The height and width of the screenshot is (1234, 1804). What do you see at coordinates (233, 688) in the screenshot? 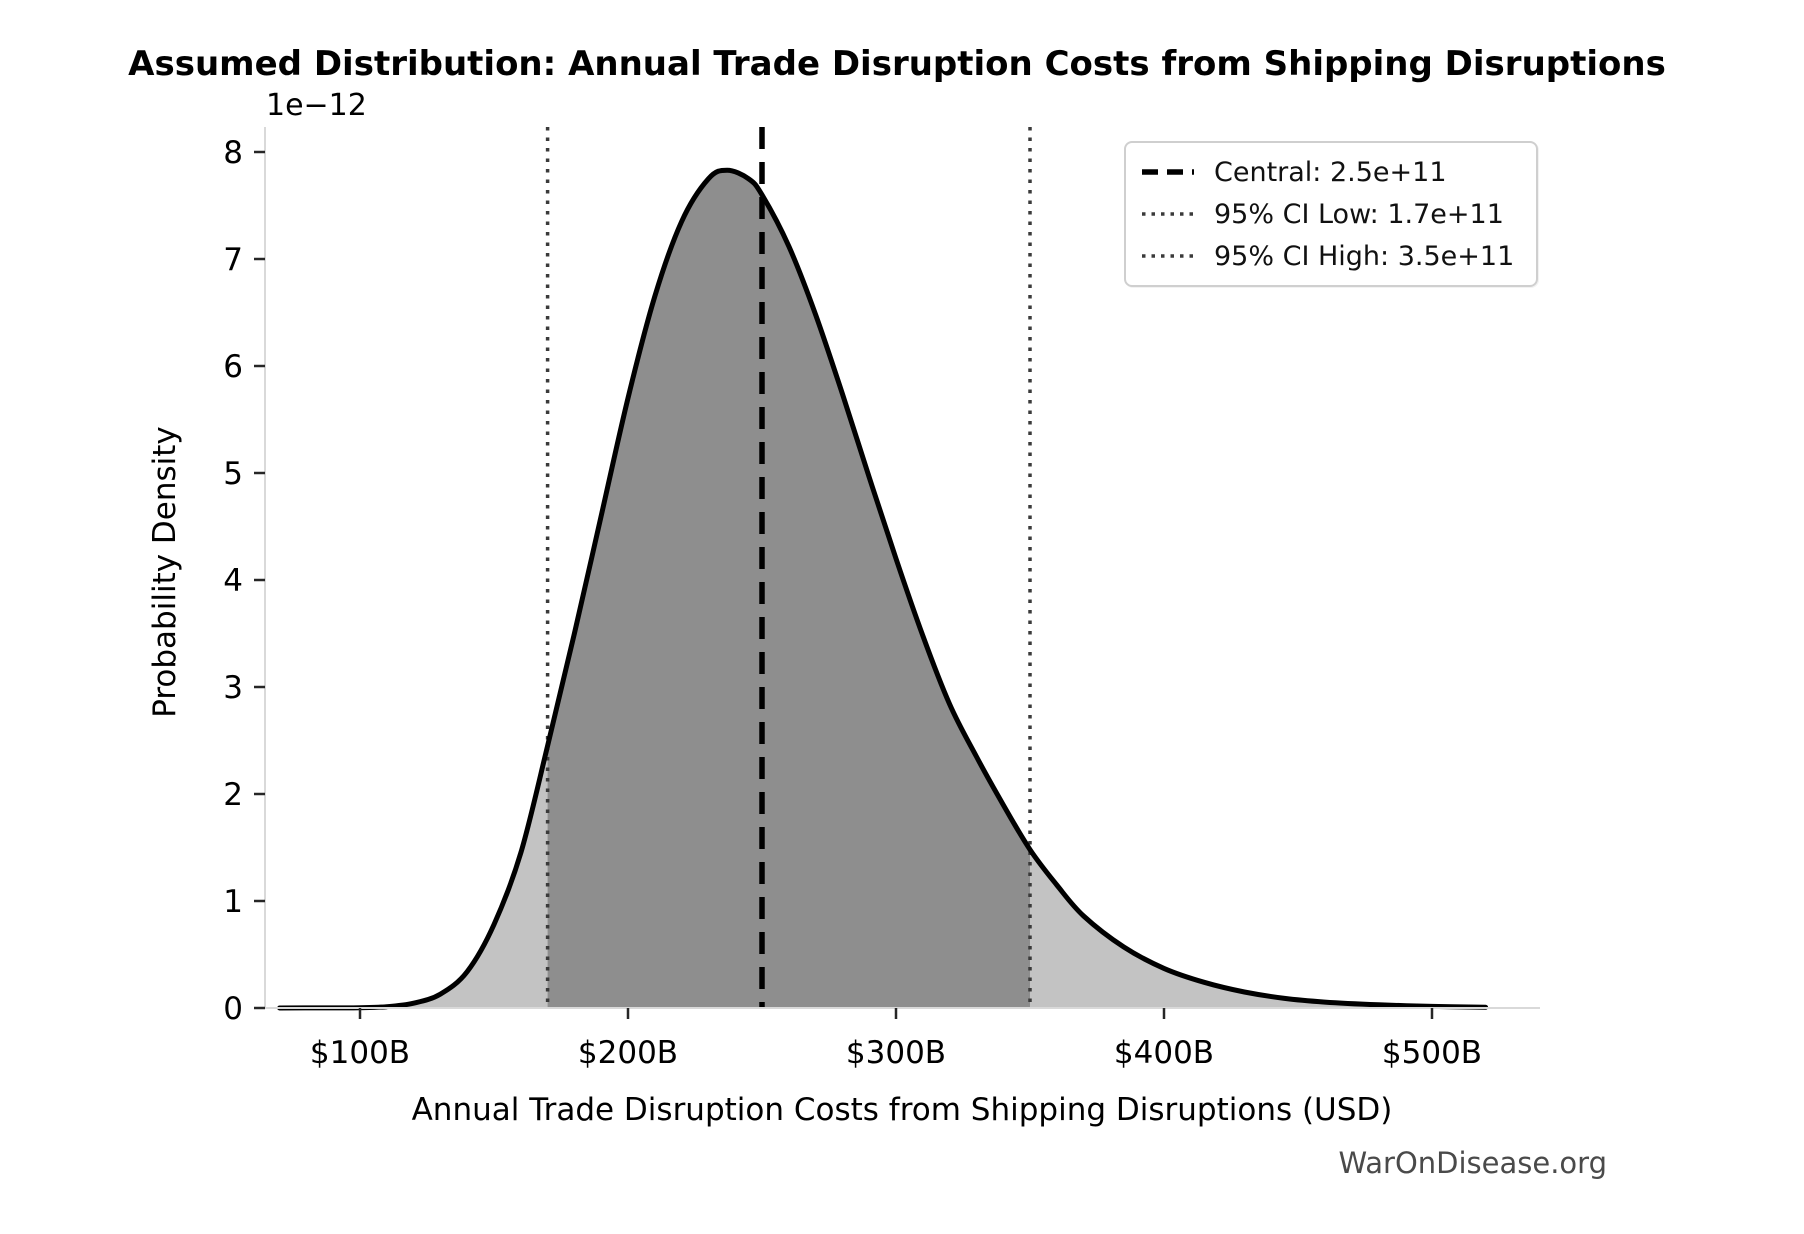
I see `y-tick-label: 3` at bounding box center [233, 688].